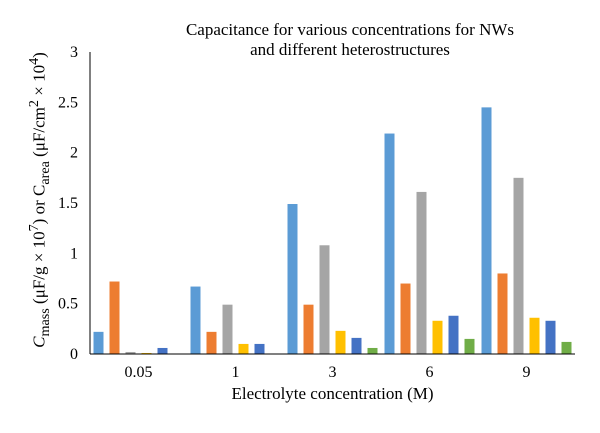  Describe the element at coordinates (33, 61) in the screenshot. I see `y-label-sup-4: 4` at that location.